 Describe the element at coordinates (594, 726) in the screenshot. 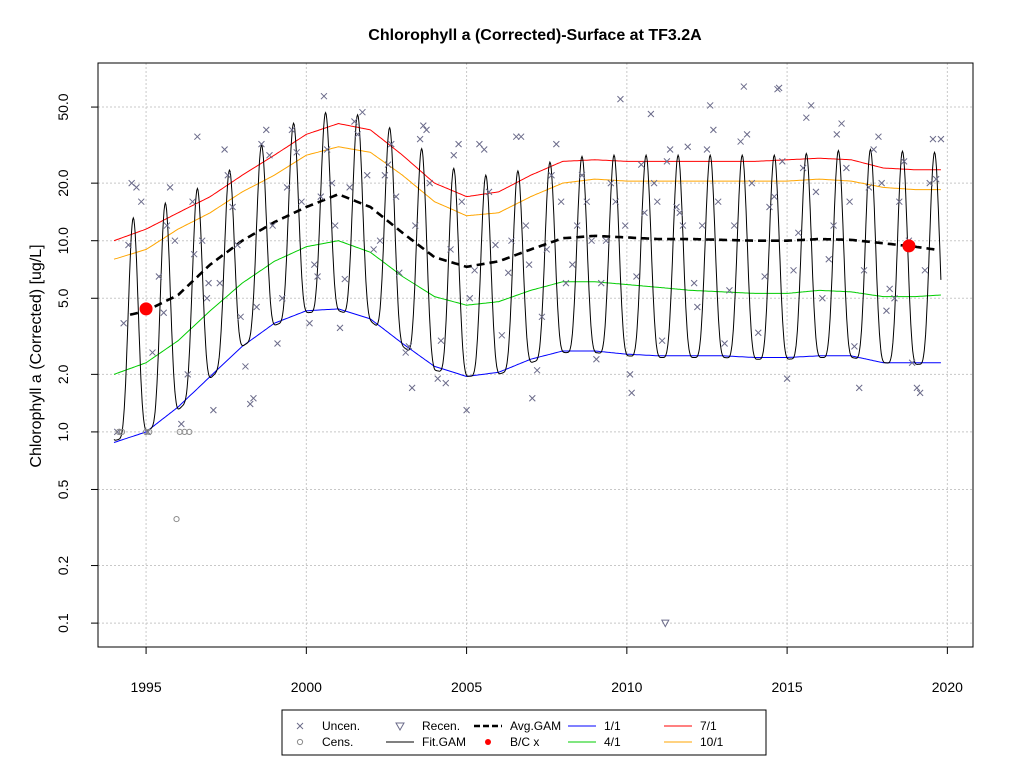

I see `legend-item: 1/1` at that location.